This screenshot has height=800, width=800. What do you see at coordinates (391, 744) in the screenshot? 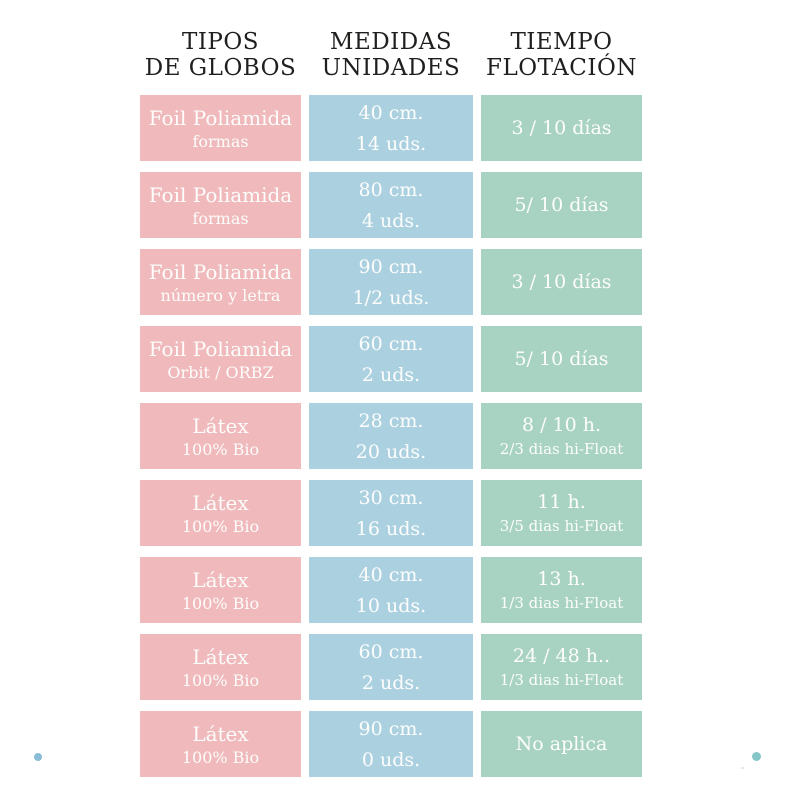
I see `cell-medida: 90 cm. 0 uds.` at bounding box center [391, 744].